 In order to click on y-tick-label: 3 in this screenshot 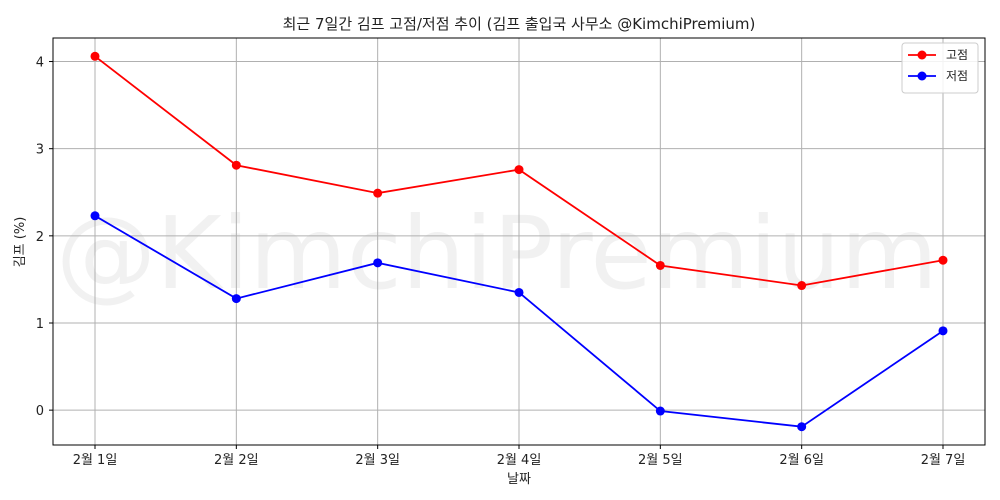, I will do `click(40, 150)`.